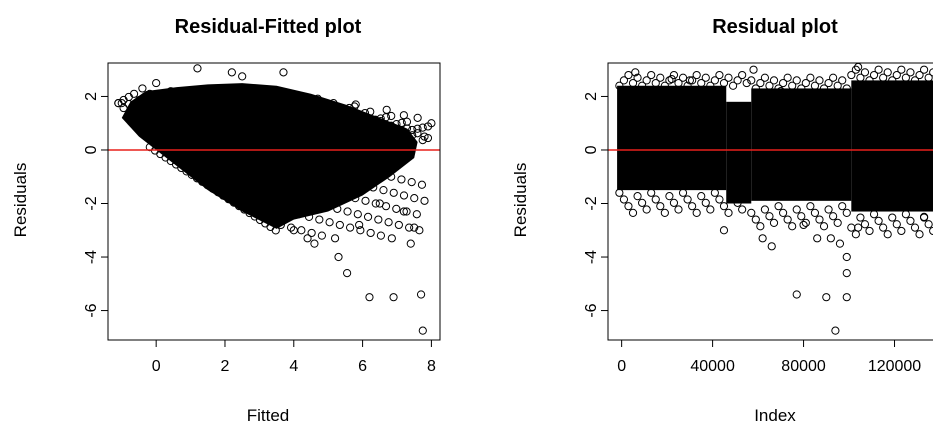  What do you see at coordinates (591, 203) in the screenshot?
I see `y-tick-label: -2` at bounding box center [591, 203].